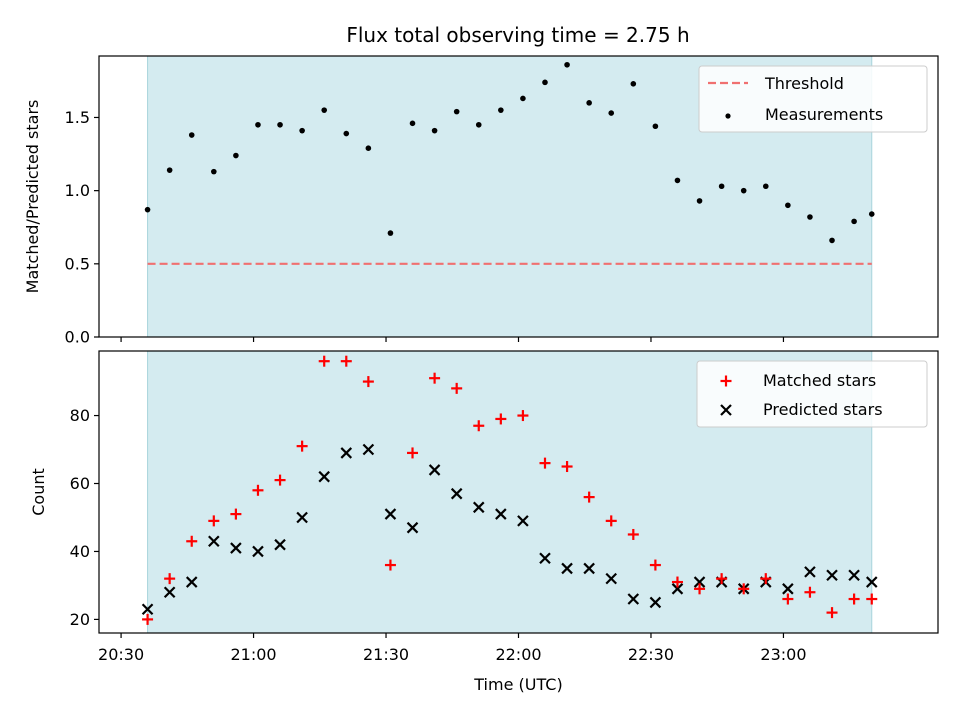 The width and height of the screenshot is (960, 720). I want to click on chart-title: Flux total observing time = 2.75 h, so click(517, 35).